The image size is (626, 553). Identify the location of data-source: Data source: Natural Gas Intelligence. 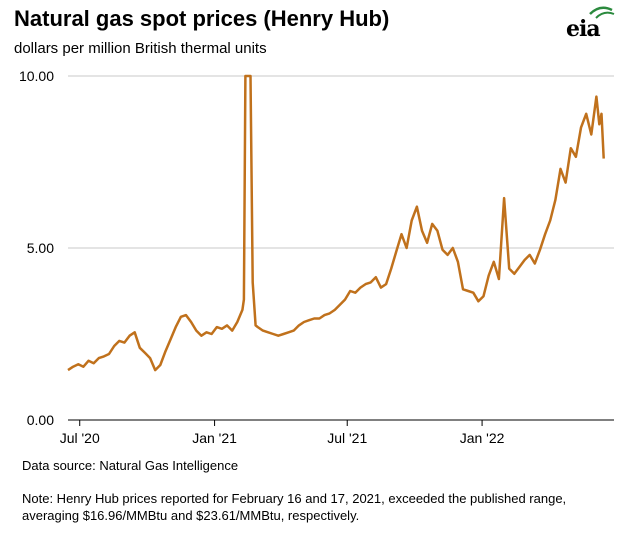
(130, 465).